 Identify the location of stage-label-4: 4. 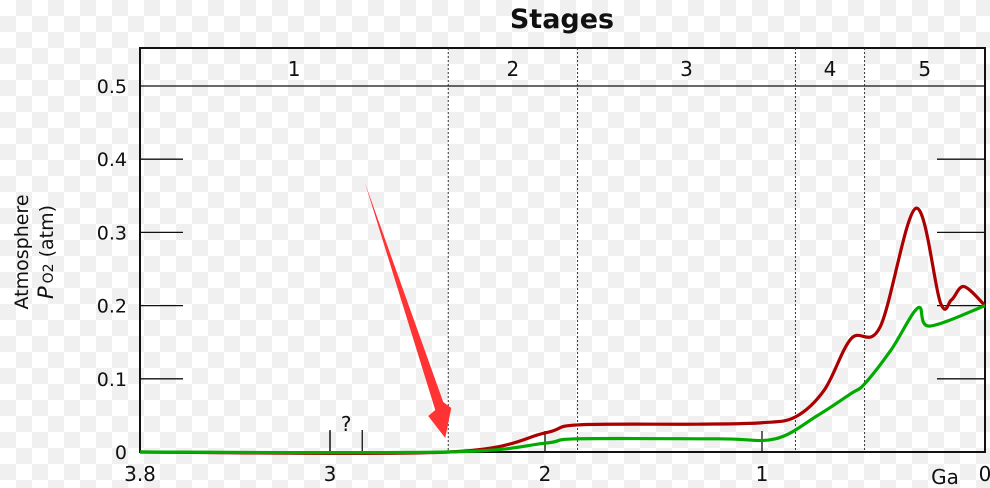
(830, 69).